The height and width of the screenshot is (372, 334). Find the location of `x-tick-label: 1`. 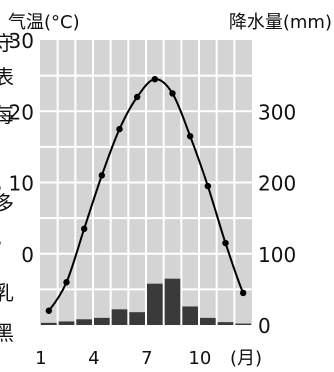

x-tick-label: 1 is located at coordinates (40, 358).